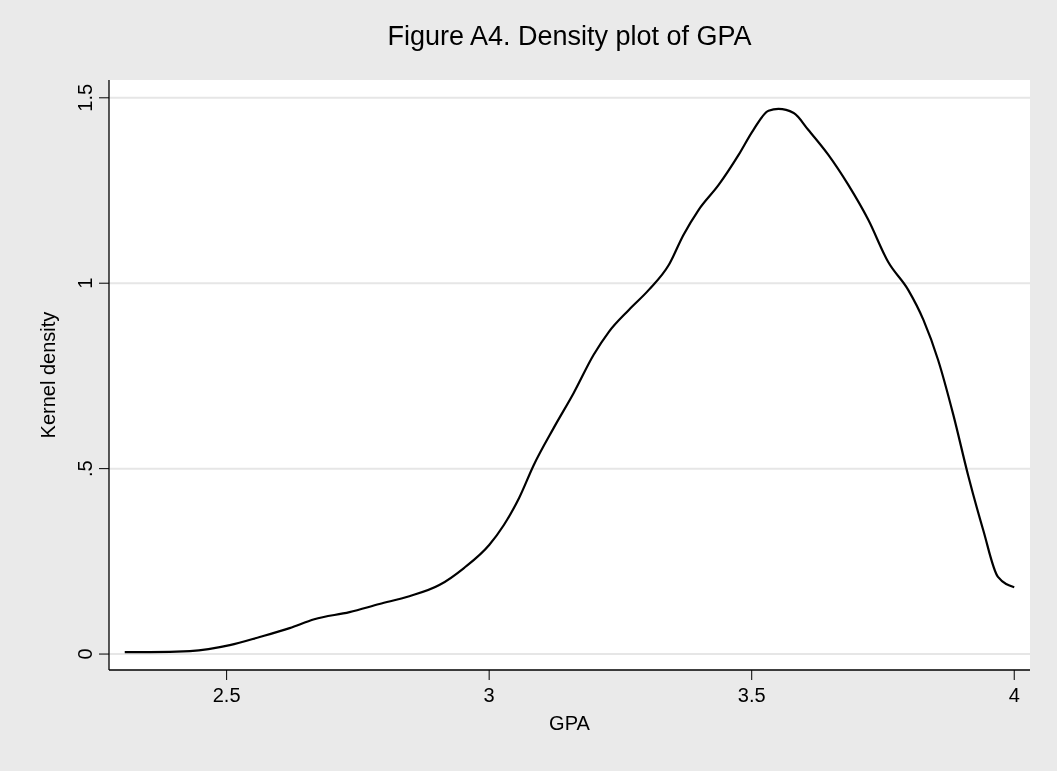 This screenshot has width=1057, height=771. What do you see at coordinates (569, 36) in the screenshot?
I see `chart-title: Figure A4. Density plot of GPA` at bounding box center [569, 36].